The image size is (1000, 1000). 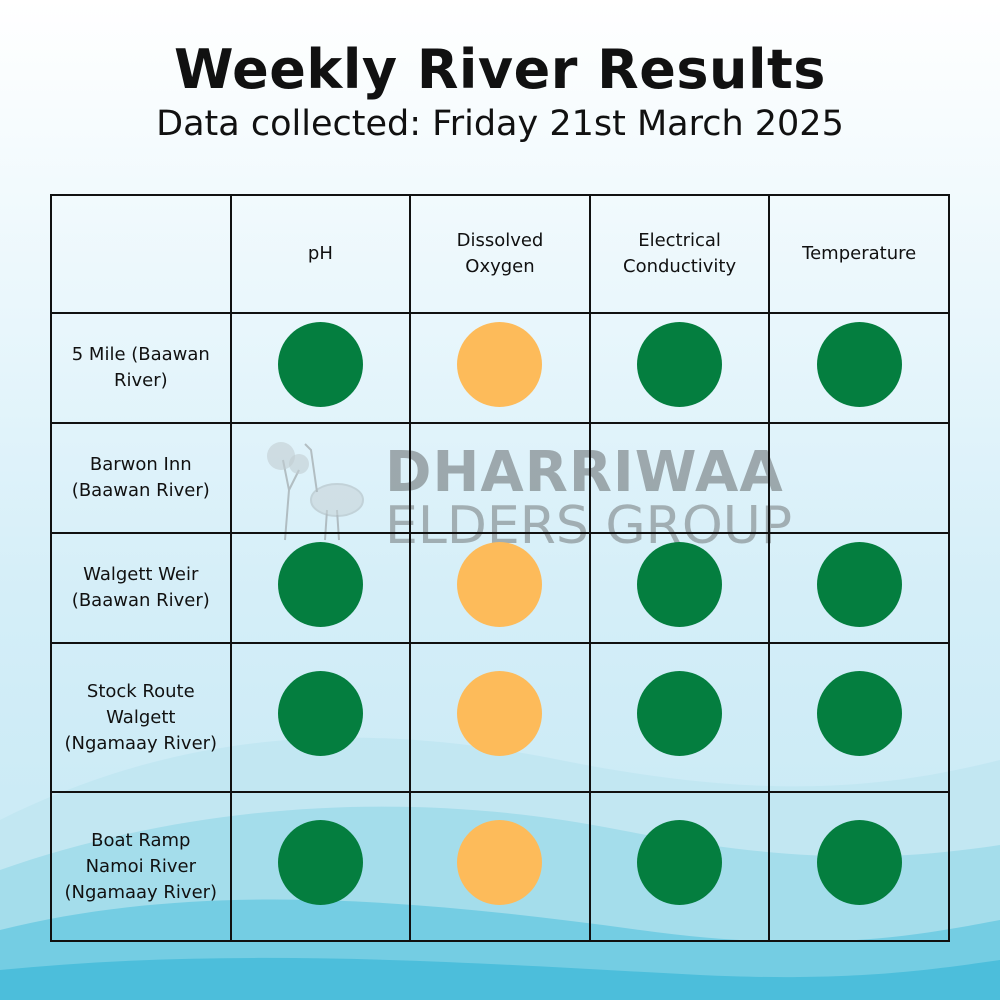 I want to click on column-header-dissolved-oxygen-label: Dissolved Oxygen, so click(x=500, y=253).